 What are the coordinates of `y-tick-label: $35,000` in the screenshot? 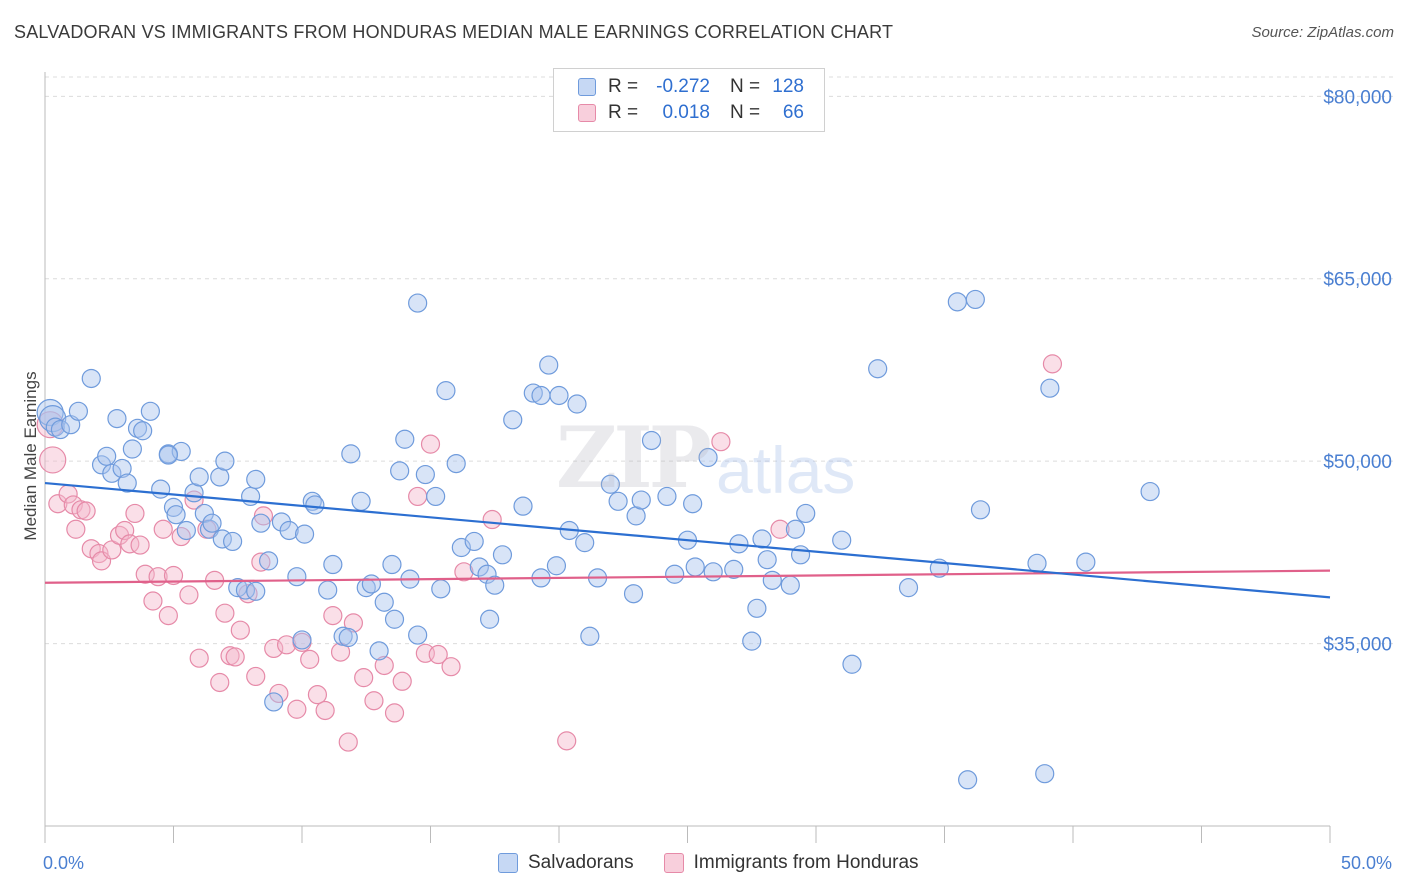 It's located at (1357, 645).